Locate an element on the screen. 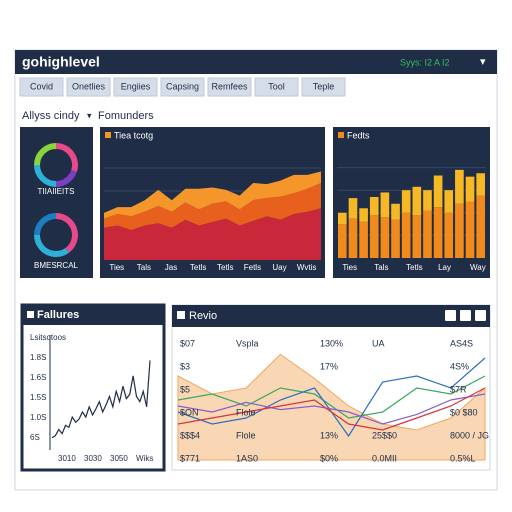 The image size is (512, 512). table-cell: 13% is located at coordinates (329, 435).